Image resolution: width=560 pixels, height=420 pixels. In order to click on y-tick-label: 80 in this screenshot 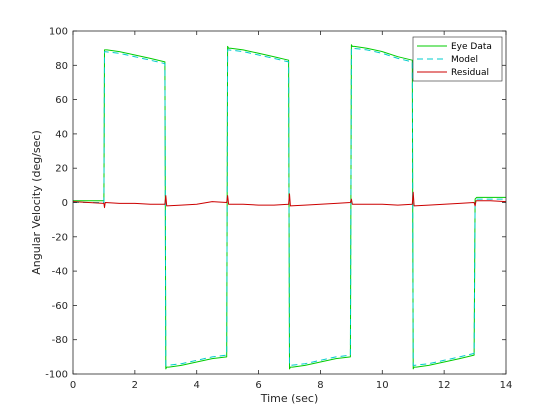, I will do `click(61, 66)`.